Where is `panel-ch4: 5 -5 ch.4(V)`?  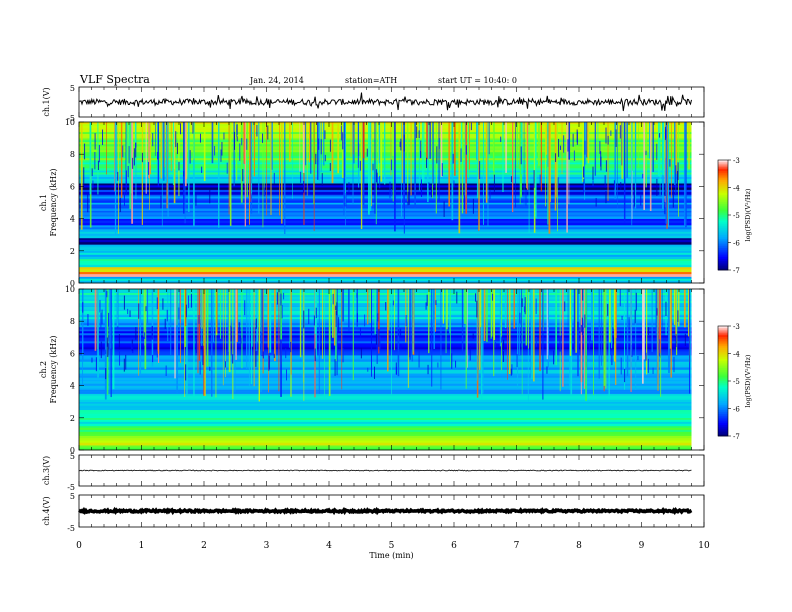 panel-ch4: 5 -5 ch.4(V) is located at coordinates (373, 512).